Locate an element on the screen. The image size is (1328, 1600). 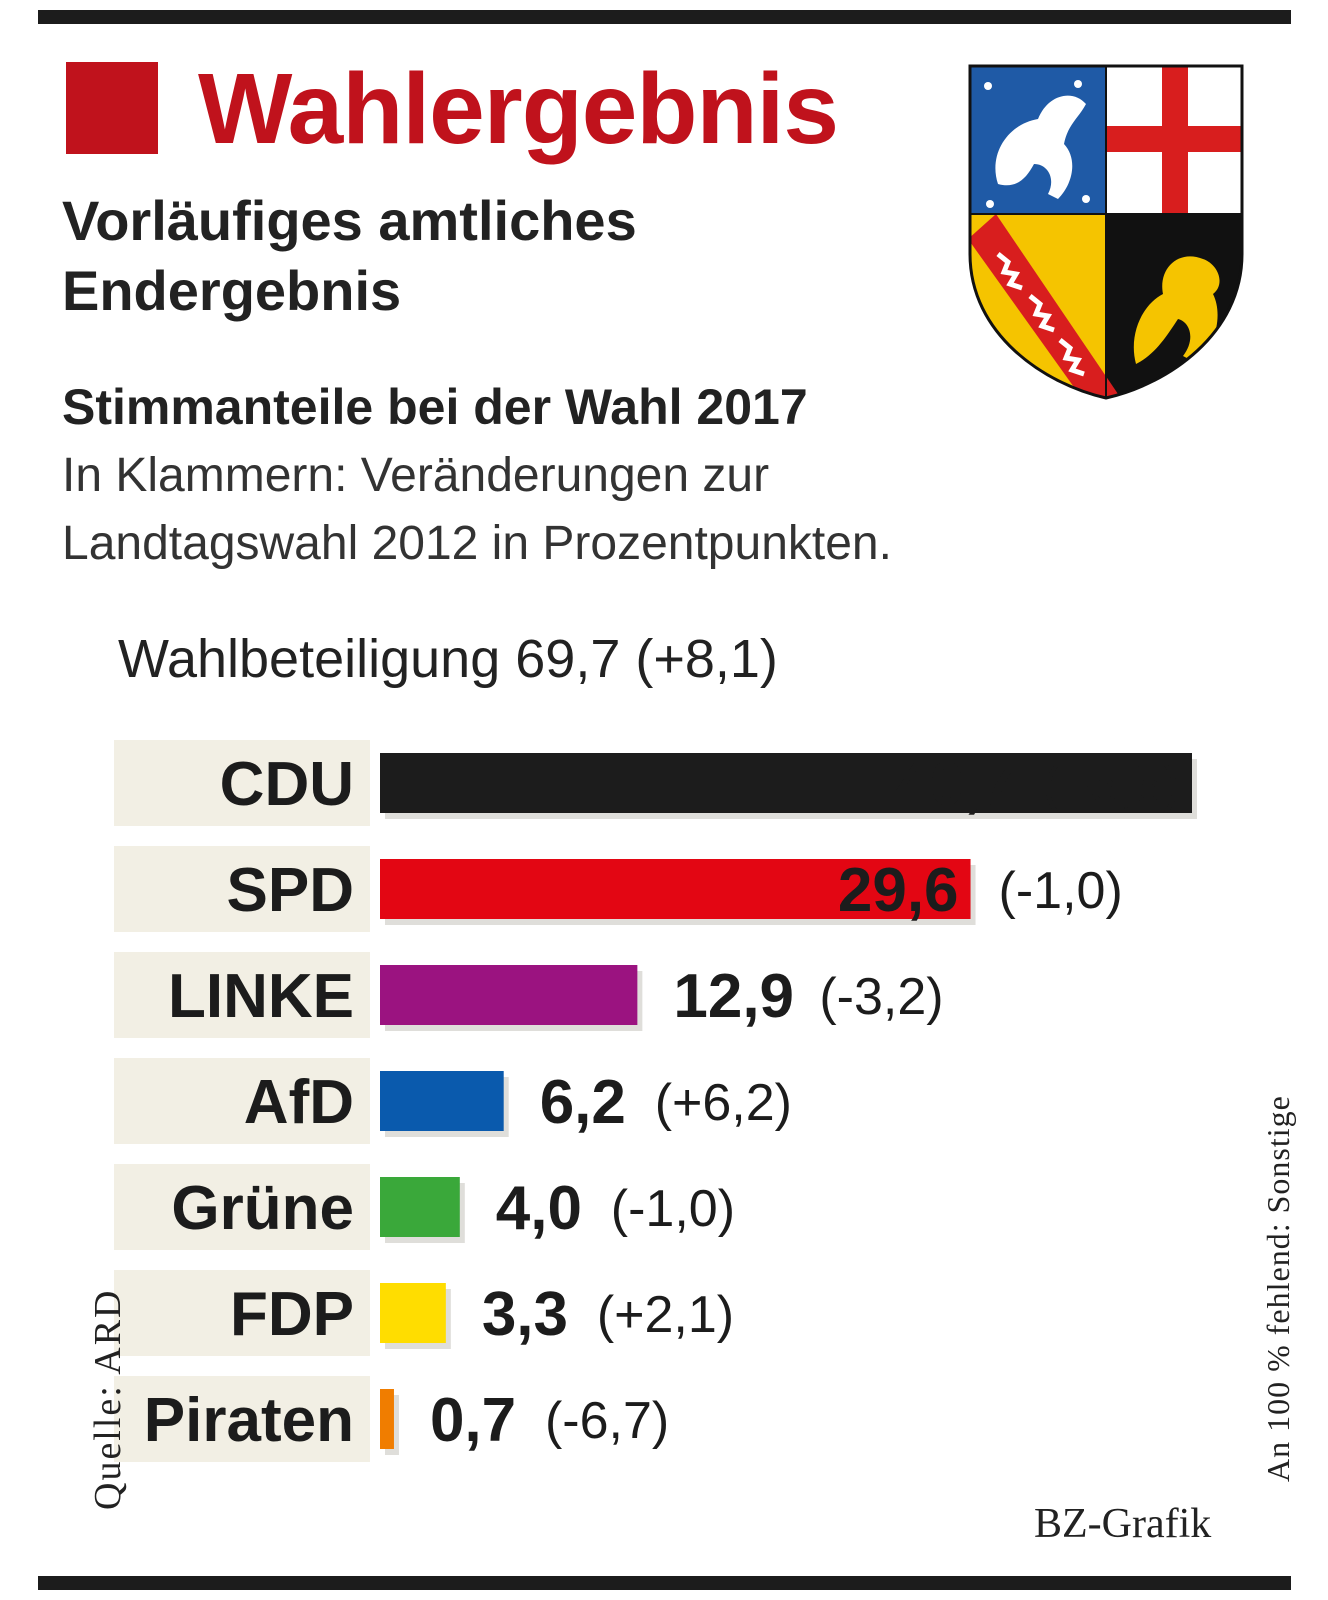
change-label-afd: (+6,2) is located at coordinates (723, 1103).